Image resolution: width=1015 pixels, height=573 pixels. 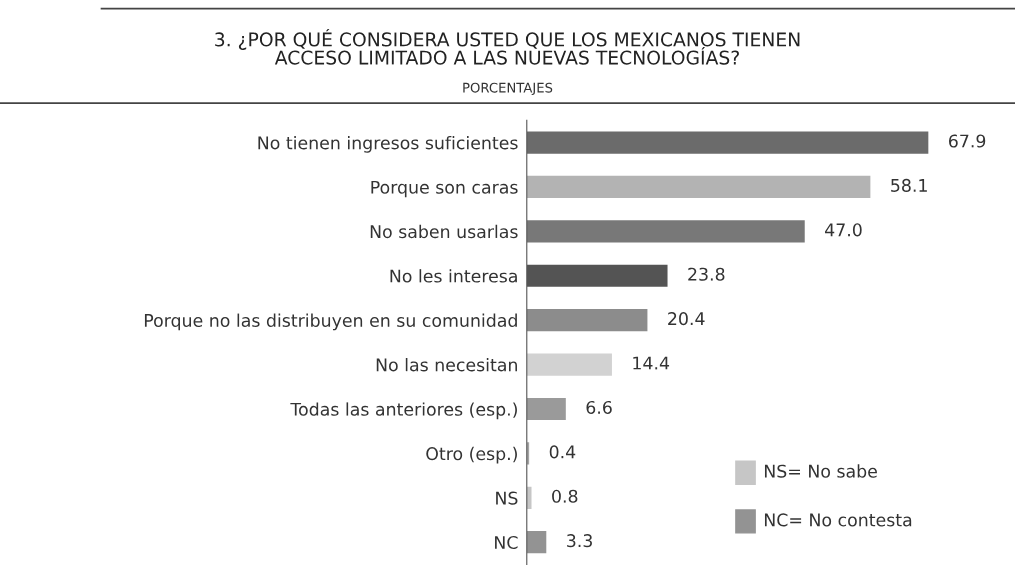 What do you see at coordinates (506, 542) in the screenshot?
I see `y-tick-label: NC` at bounding box center [506, 542].